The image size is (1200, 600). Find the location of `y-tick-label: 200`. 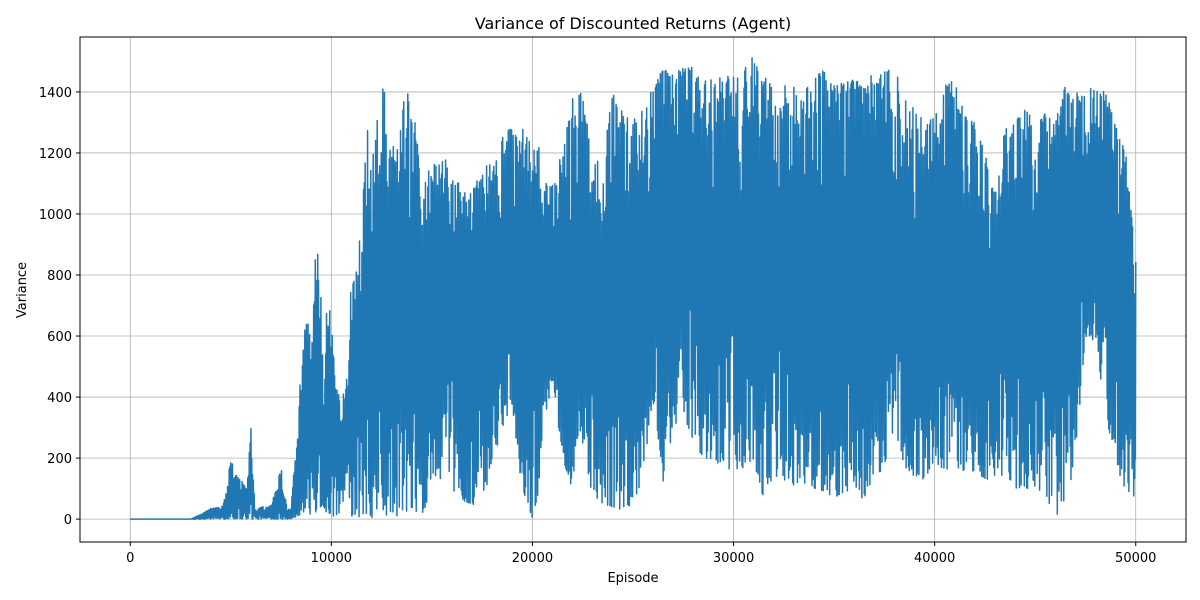

y-tick-label: 200 is located at coordinates (59, 459).